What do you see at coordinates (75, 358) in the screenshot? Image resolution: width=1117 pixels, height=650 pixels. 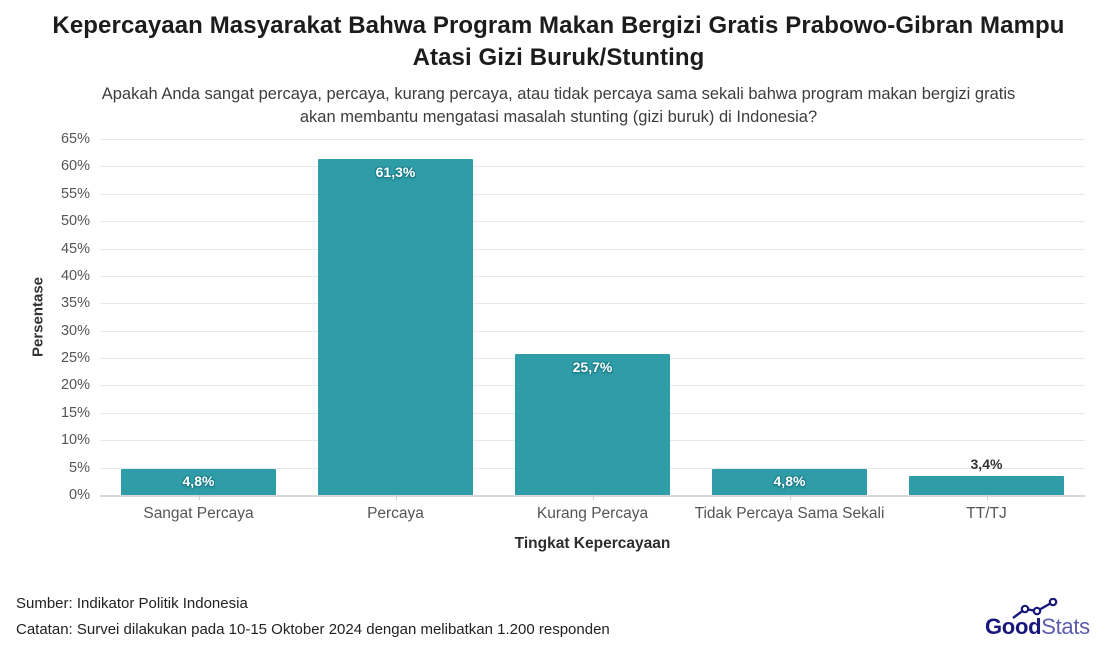 I see `y-tick-label: 25%` at bounding box center [75, 358].